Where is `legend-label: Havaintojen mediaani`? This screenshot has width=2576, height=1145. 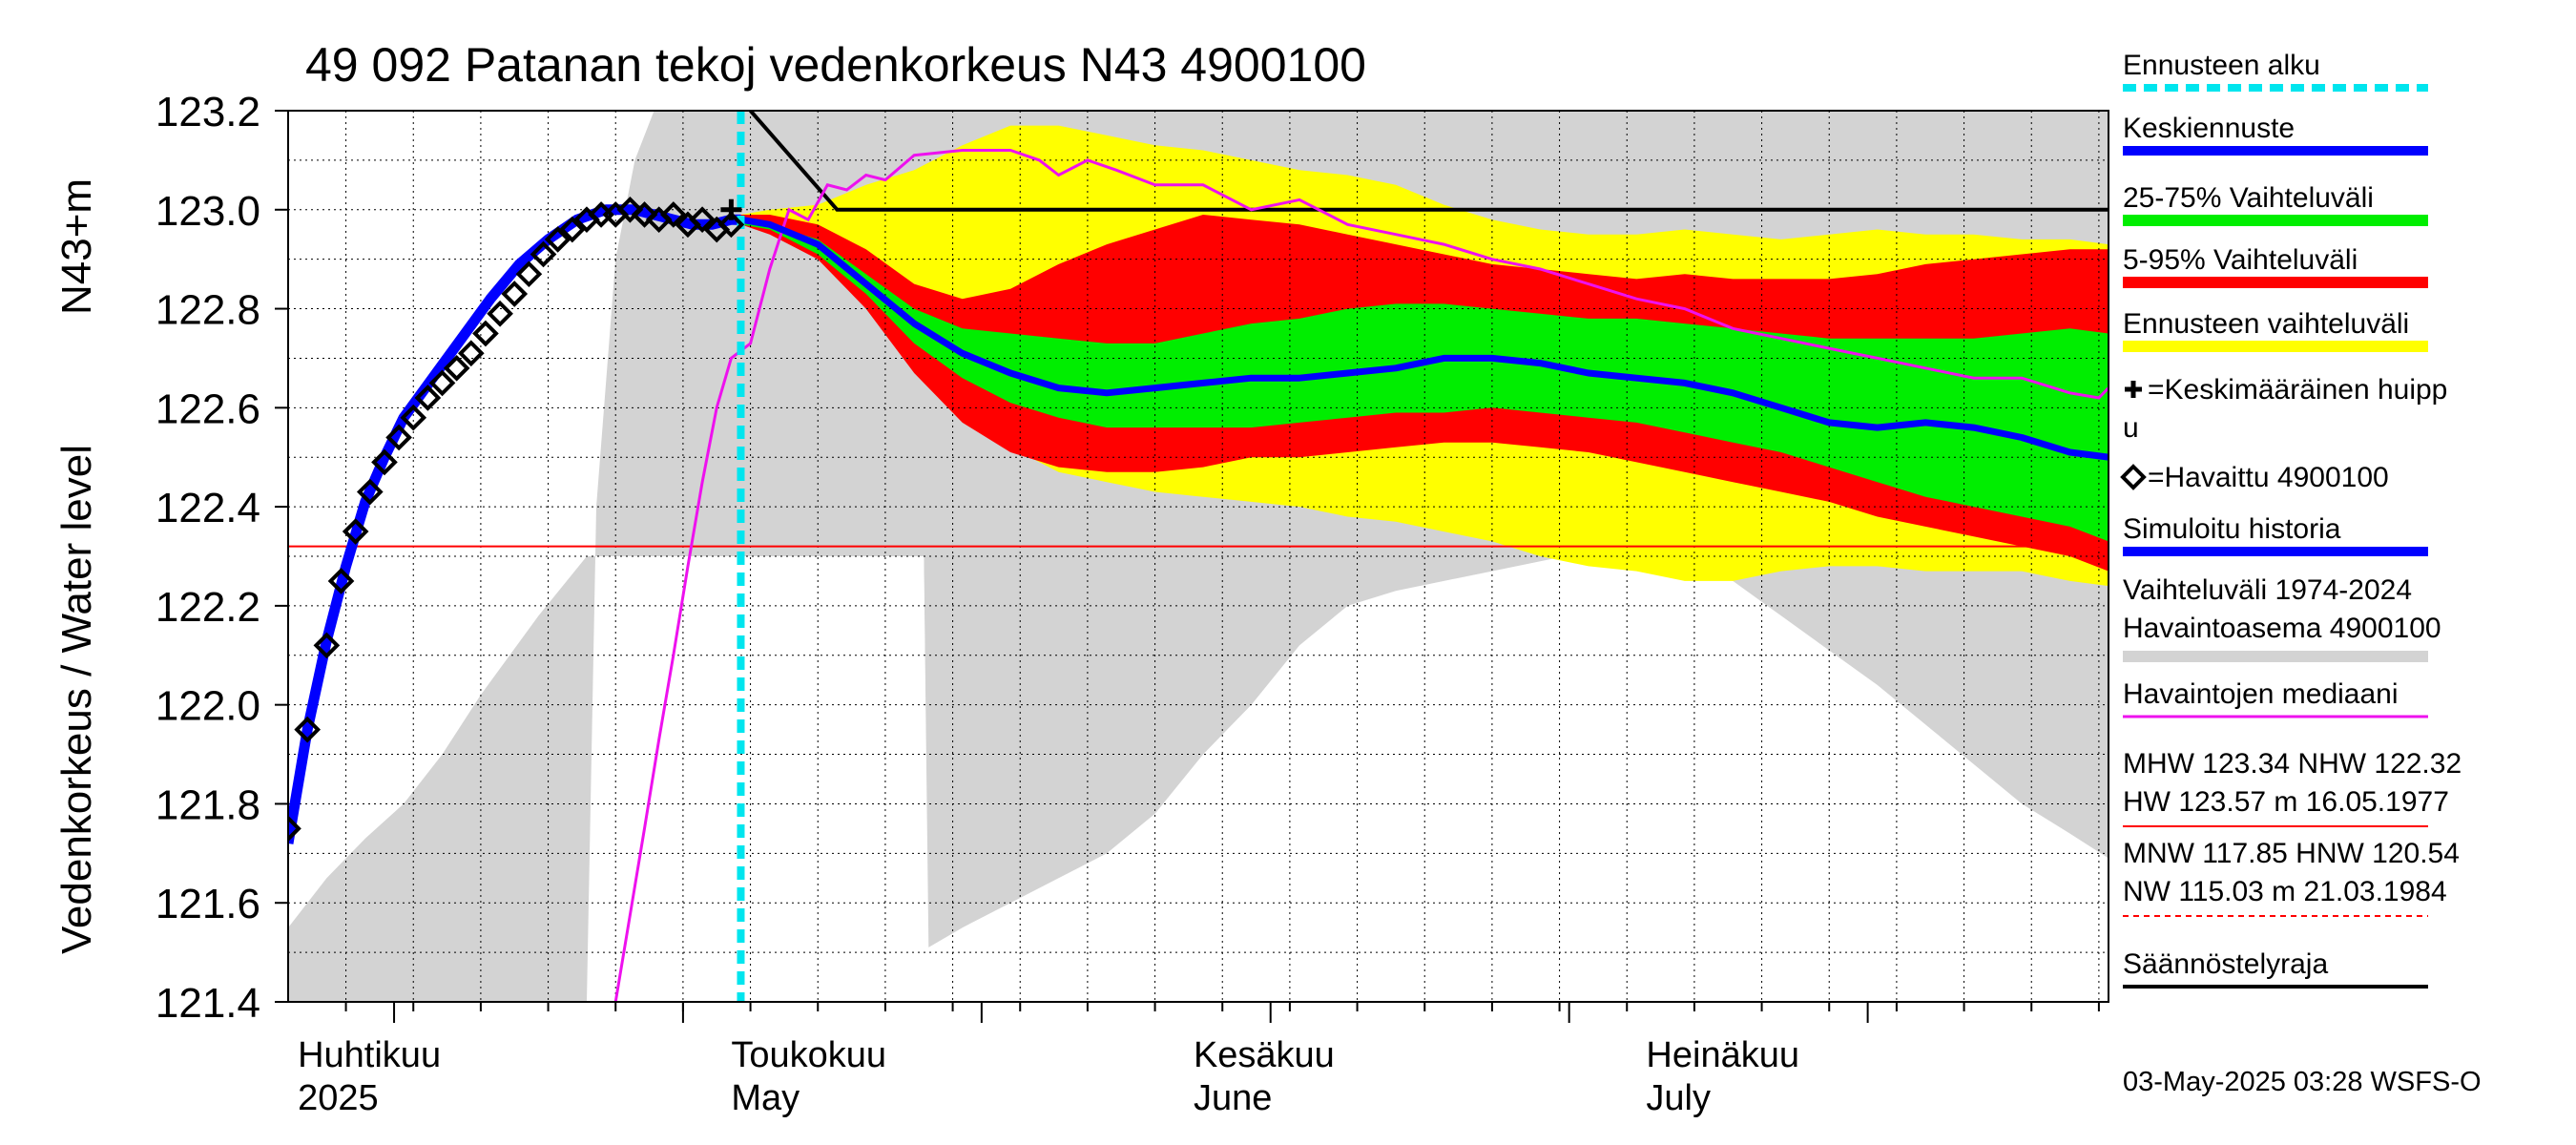 legend-label: Havaintojen mediaani is located at coordinates (2261, 694).